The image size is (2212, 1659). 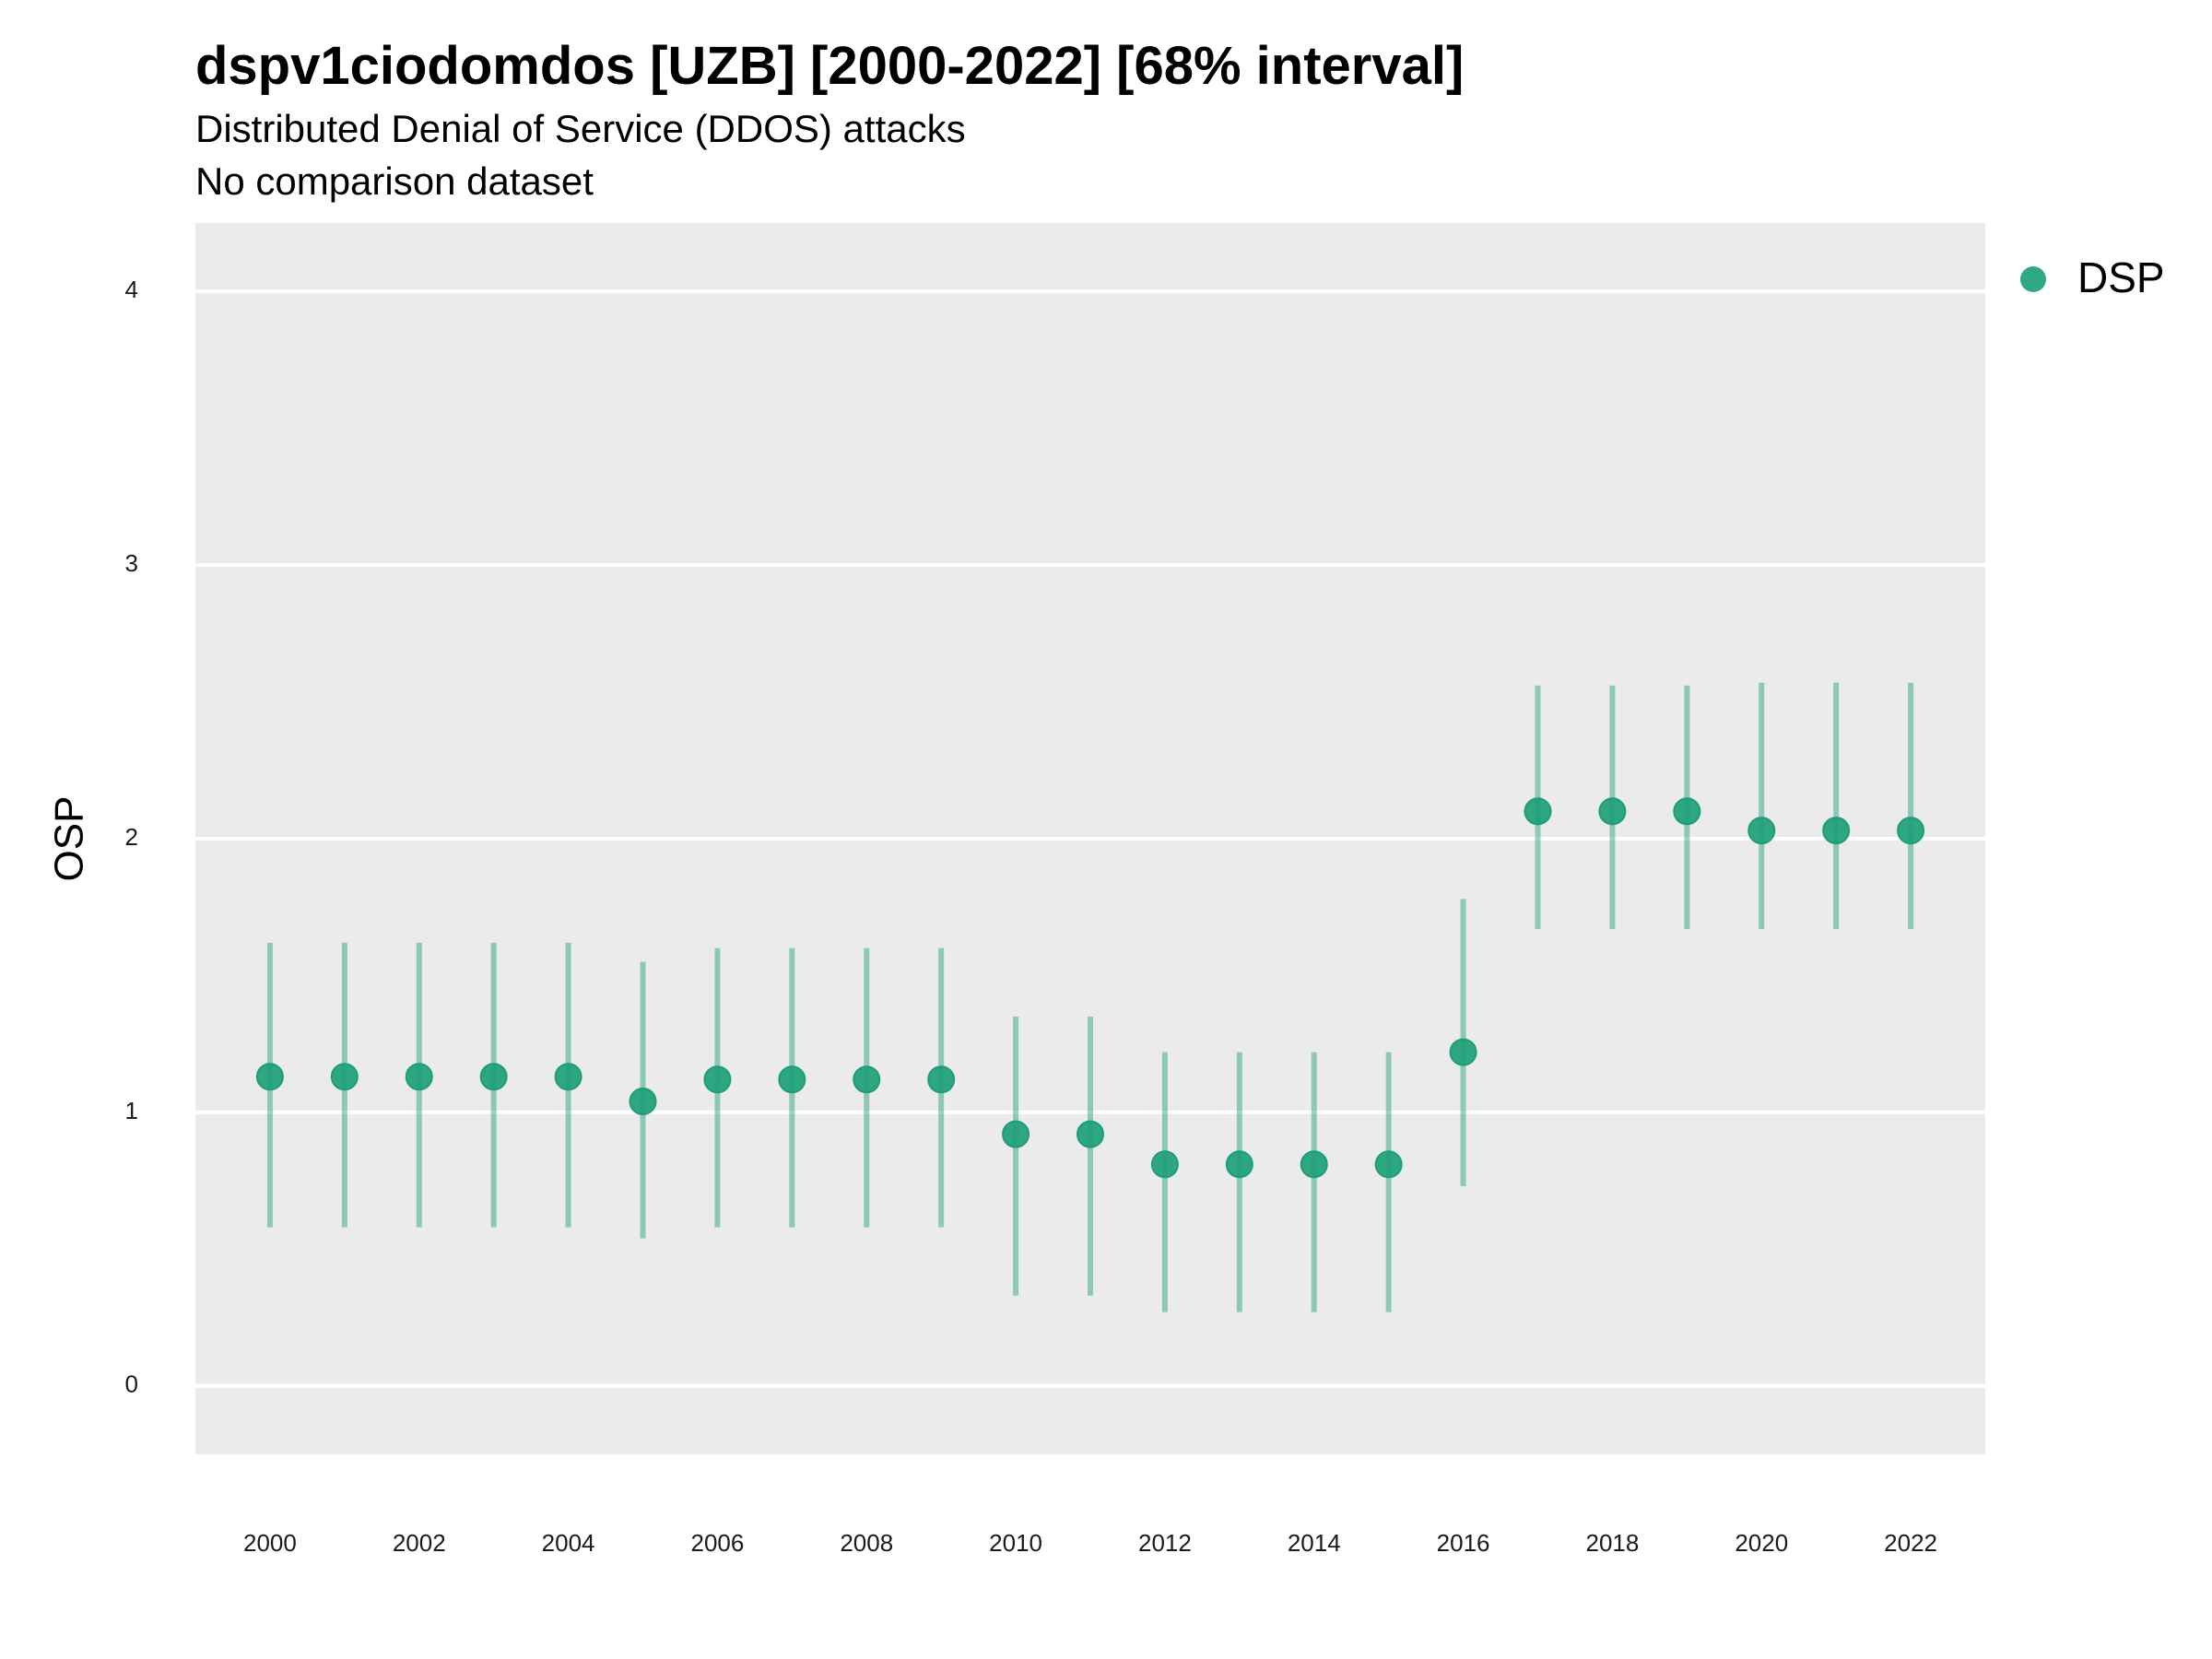 I want to click on data-point-2014, so click(x=1314, y=1164).